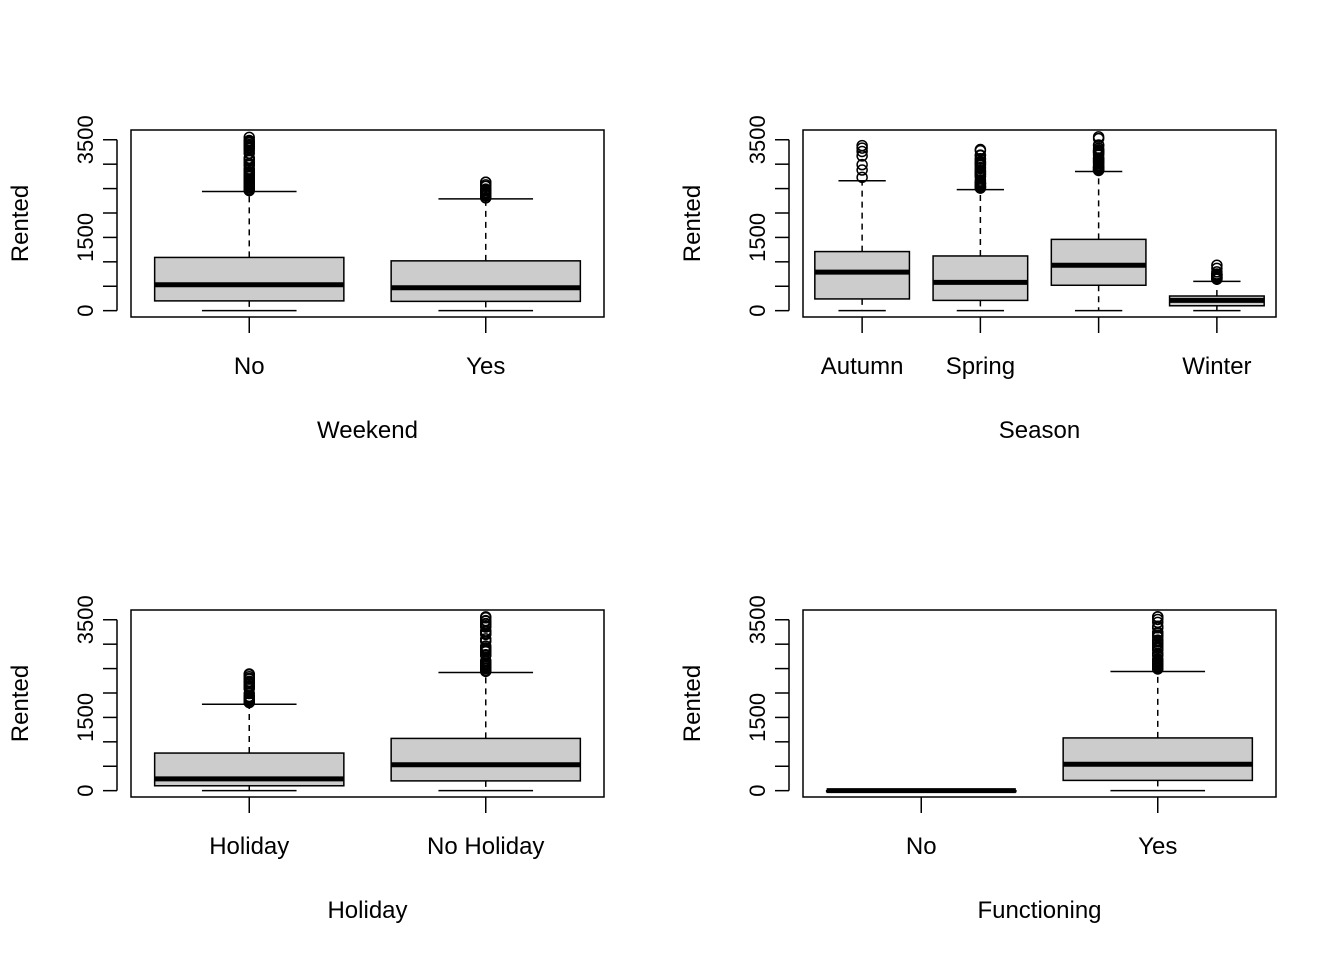 The height and width of the screenshot is (960, 1344). Describe the element at coordinates (485, 846) in the screenshot. I see `x-tick-label: No Holiday` at that location.